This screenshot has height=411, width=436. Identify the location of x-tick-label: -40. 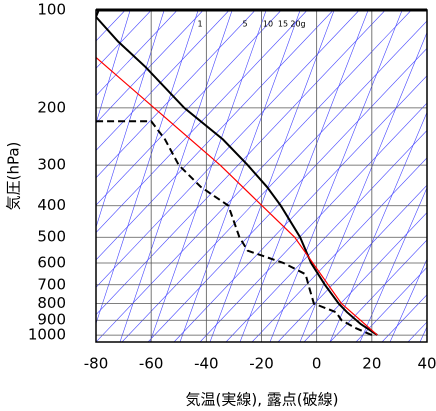
(206, 364).